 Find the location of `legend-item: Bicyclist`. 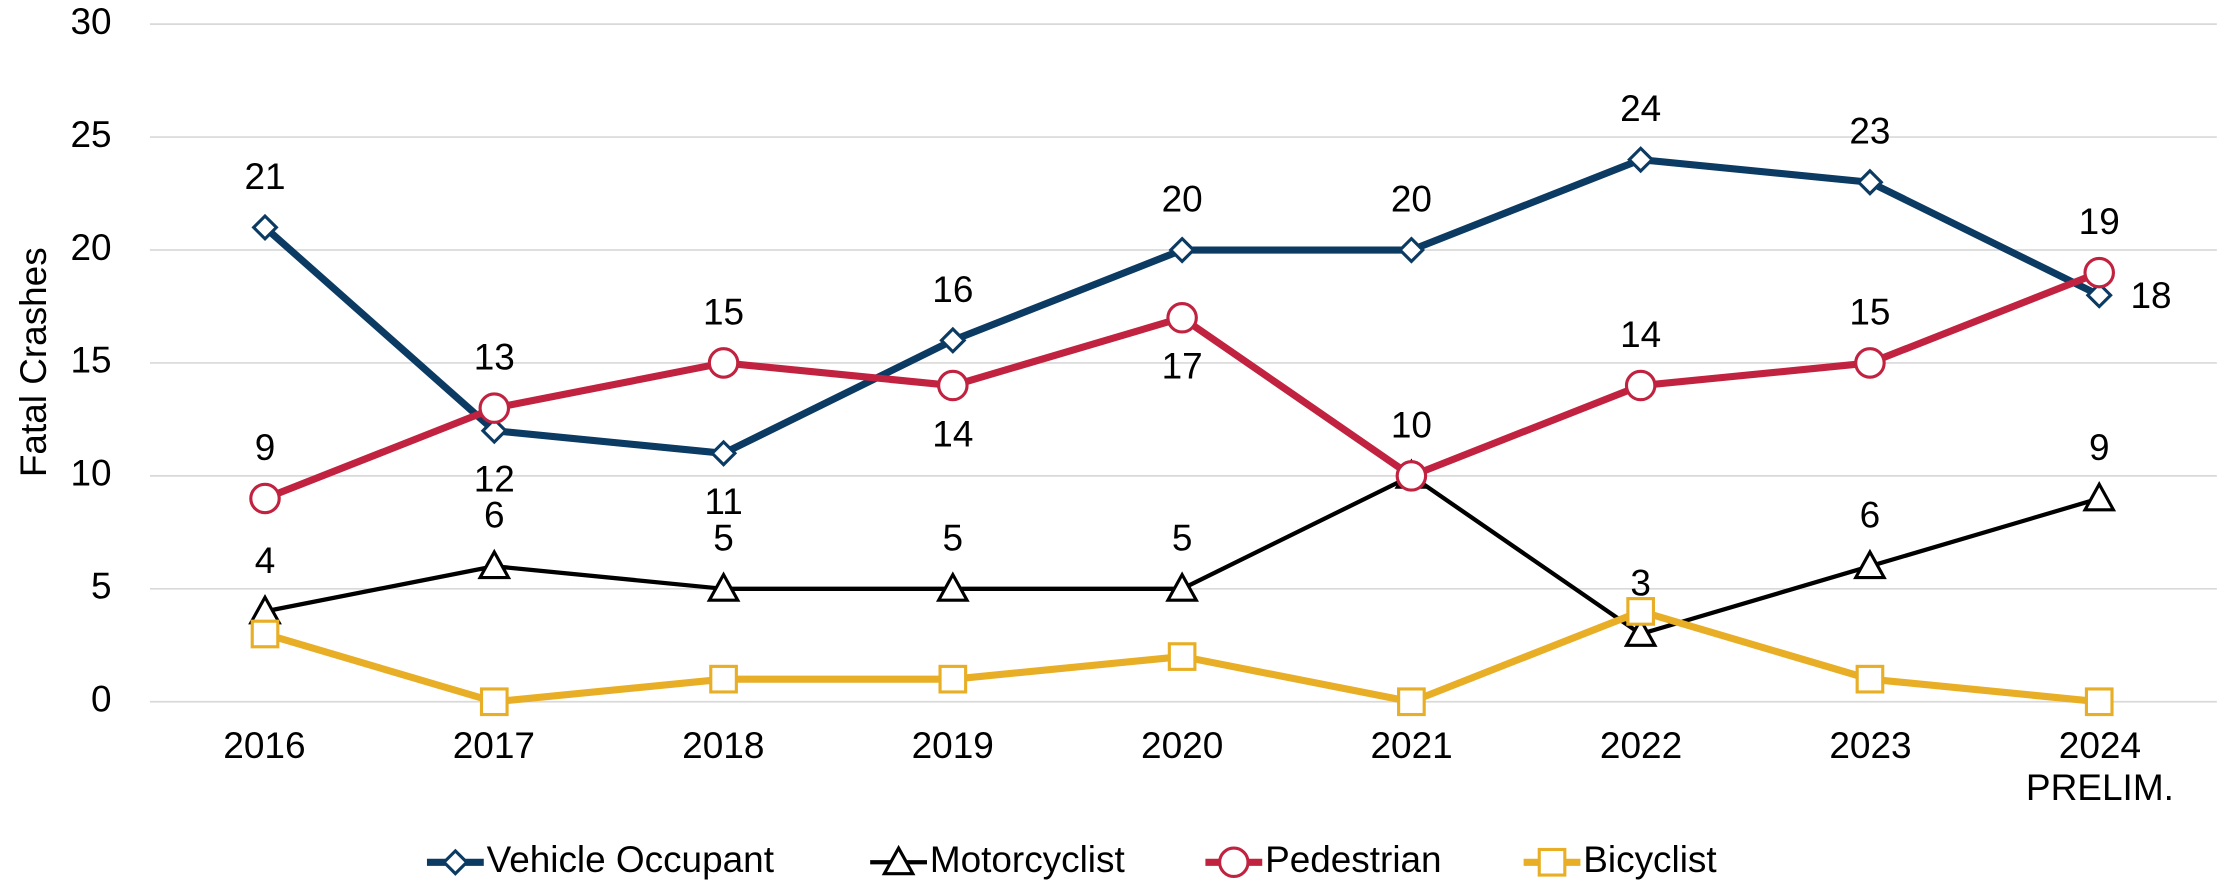

legend-item: Bicyclist is located at coordinates (1620, 859).